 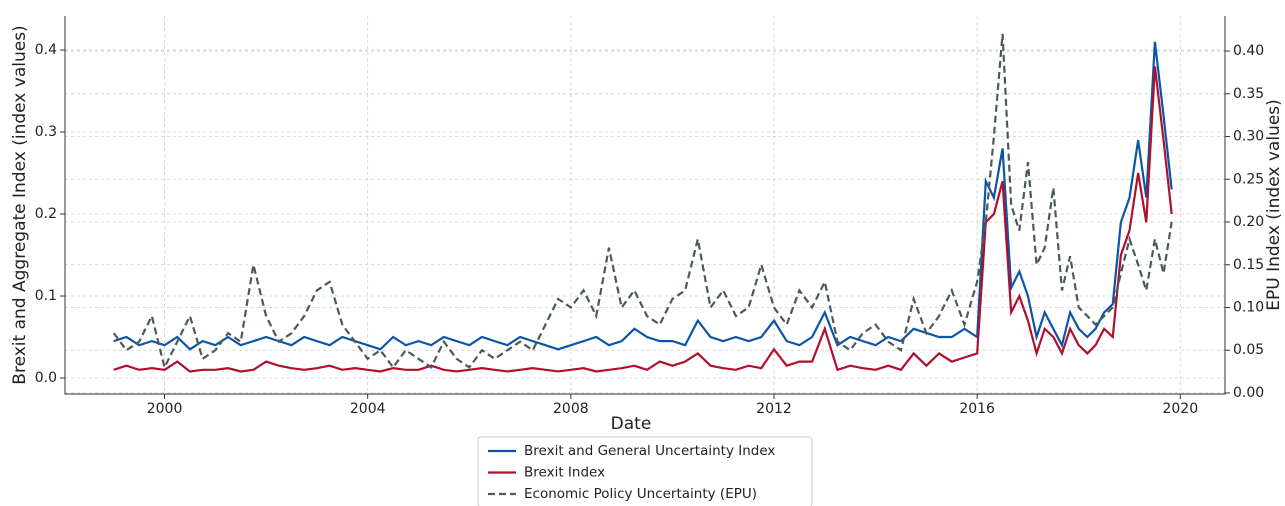 I want to click on y-tick-label: 0.0, so click(x=46, y=378).